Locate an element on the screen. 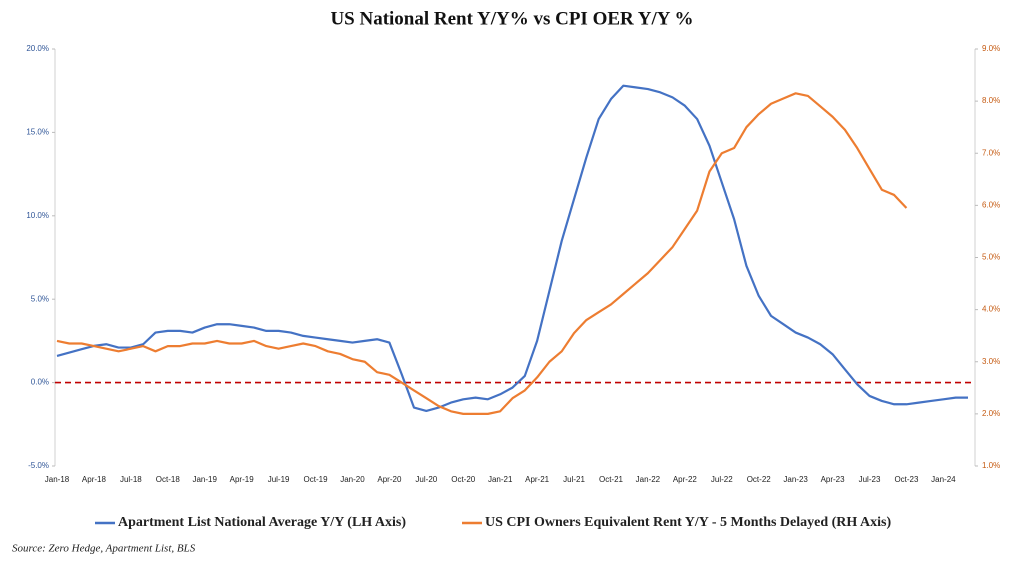 This screenshot has height=563, width=1024. x-tick-label: Oct-18 is located at coordinates (168, 479).